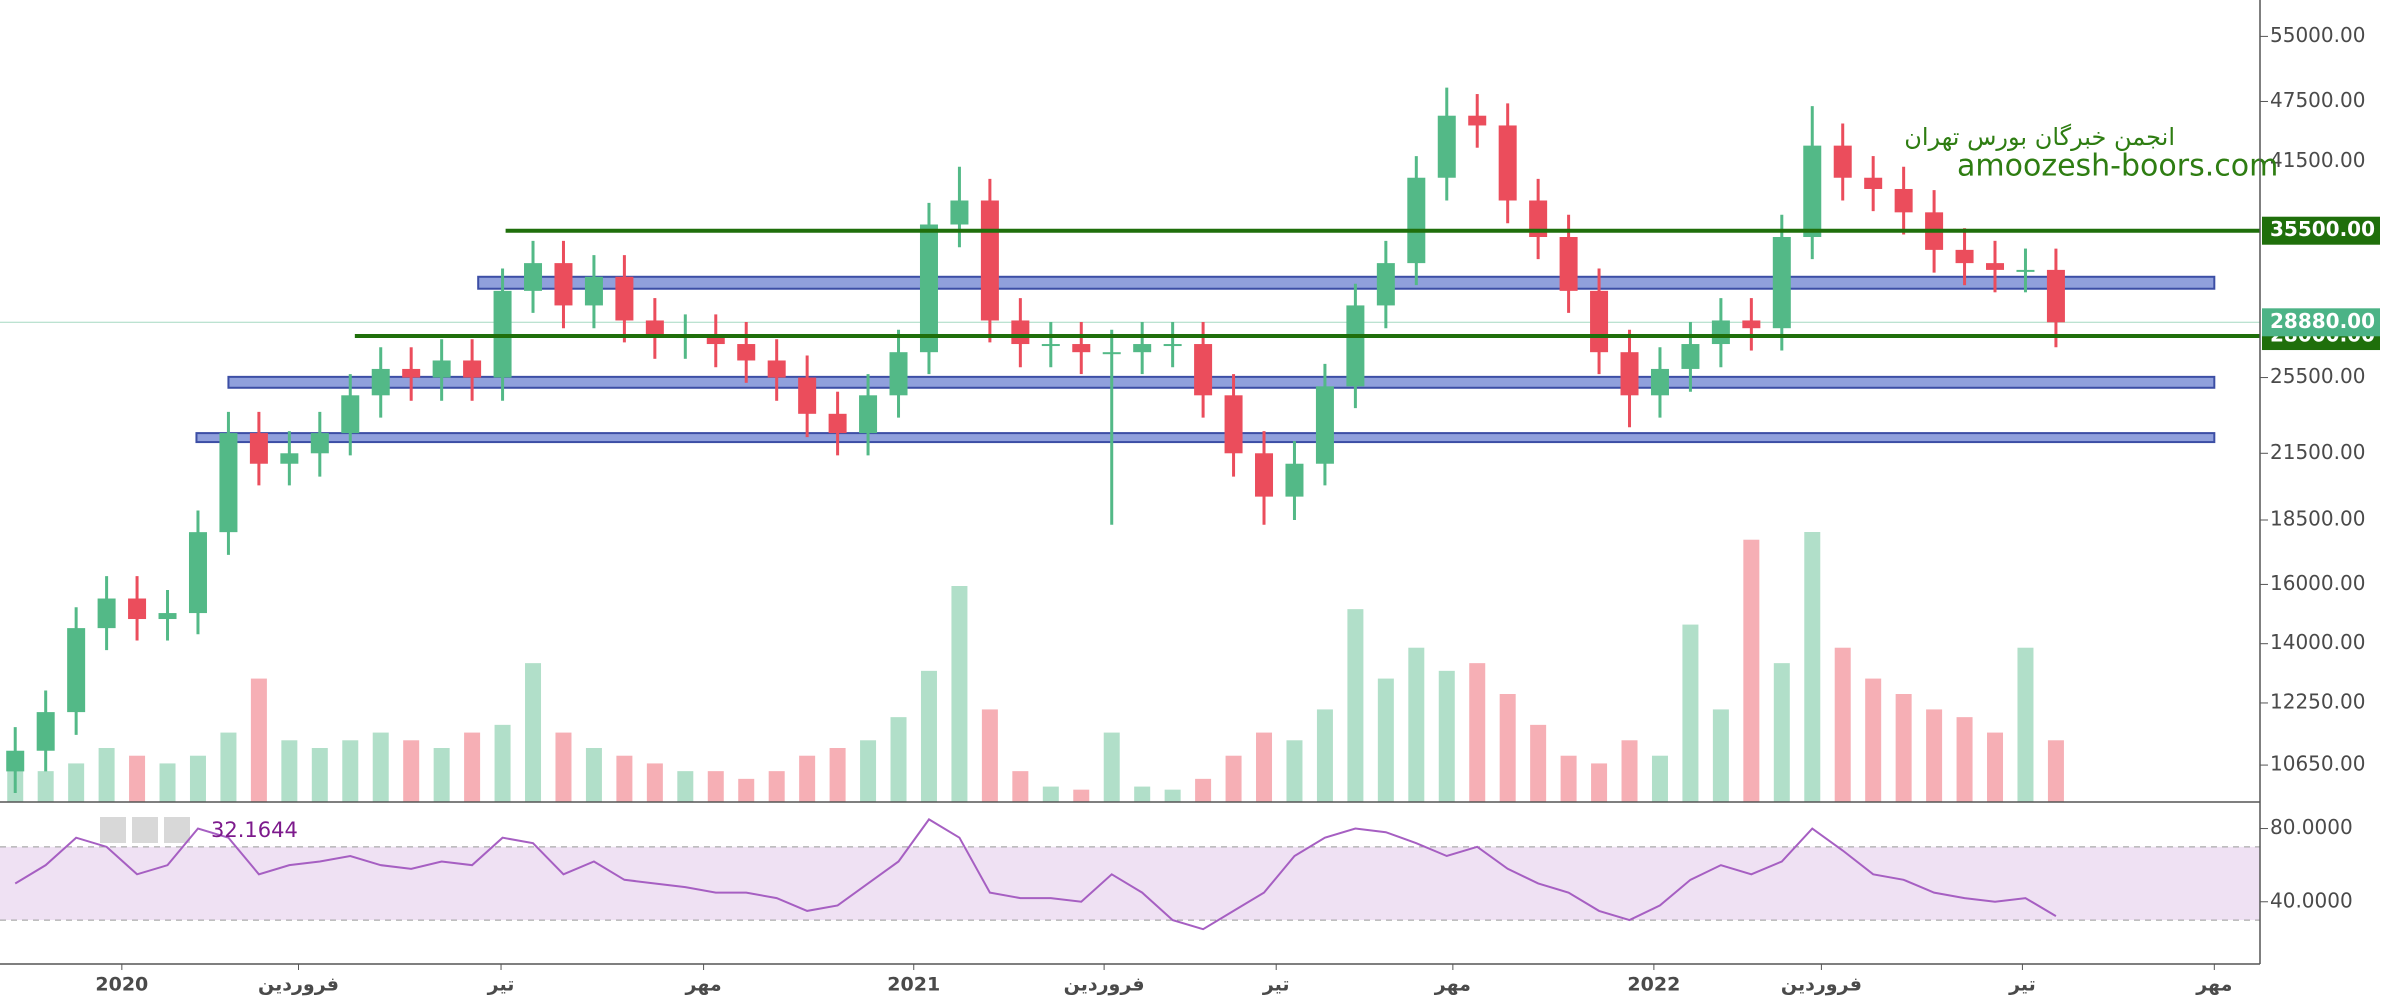  What do you see at coordinates (1130, 883) in the screenshot?
I see `rsi-band` at bounding box center [1130, 883].